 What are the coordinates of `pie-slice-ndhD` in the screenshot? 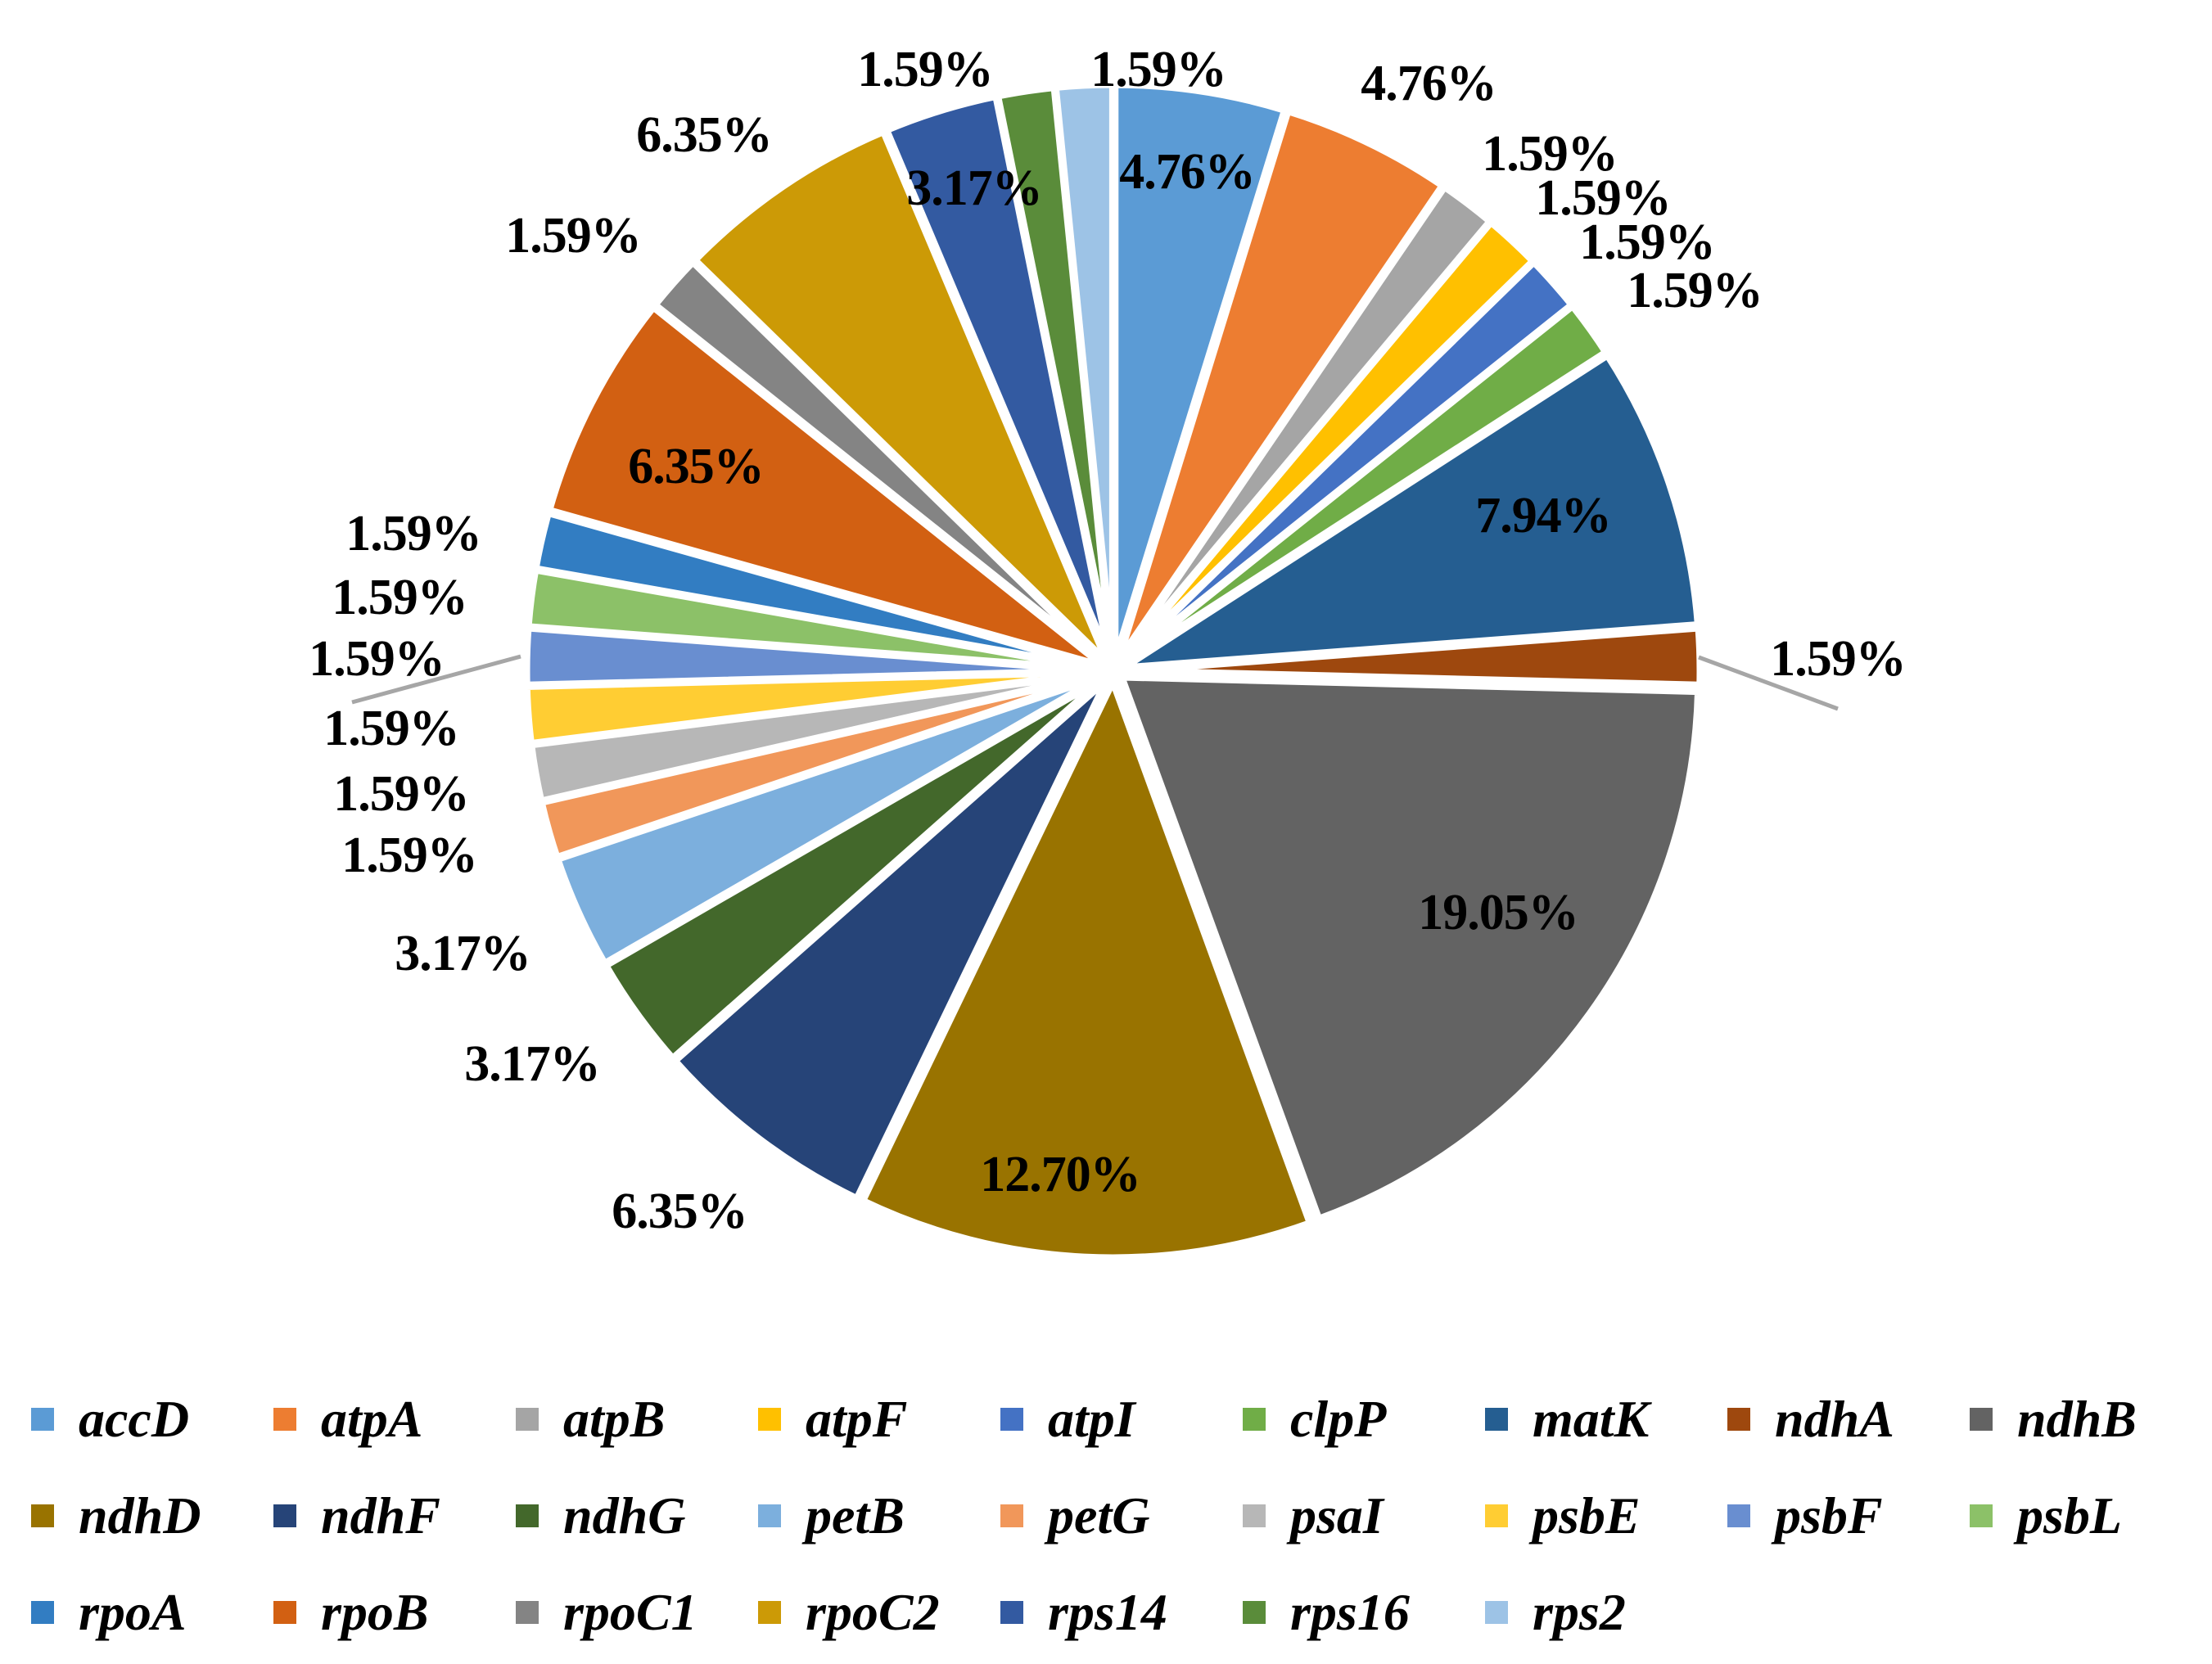 It's located at (1087, 969).